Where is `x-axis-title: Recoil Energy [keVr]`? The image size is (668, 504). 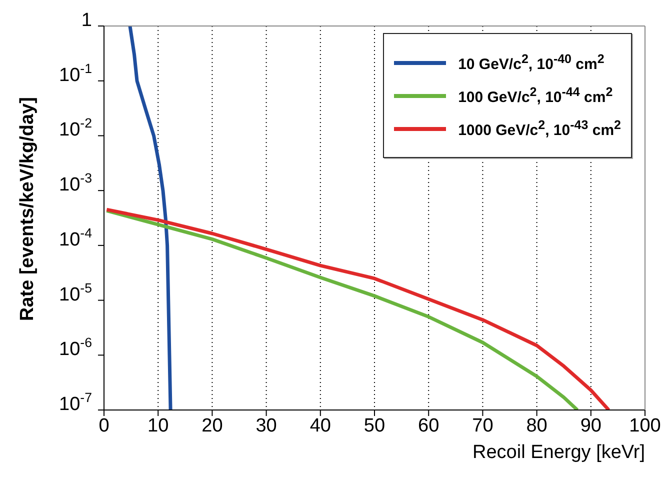 x-axis-title: Recoil Energy [keVr] is located at coordinates (558, 452).